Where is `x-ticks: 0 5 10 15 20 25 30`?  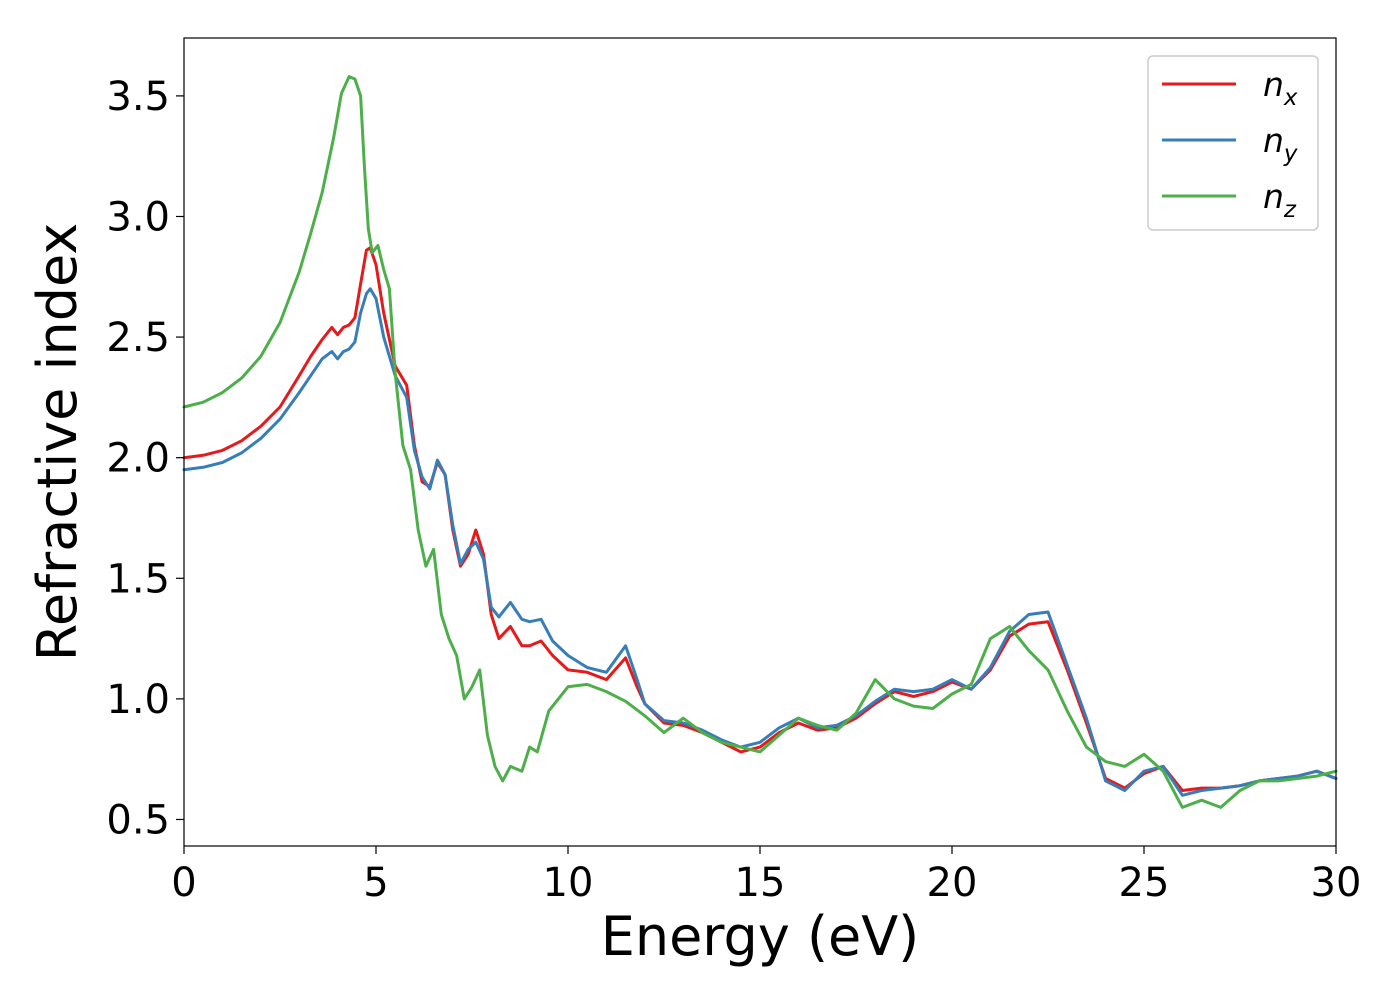
x-ticks: 0 5 10 15 20 25 30 is located at coordinates (766, 876).